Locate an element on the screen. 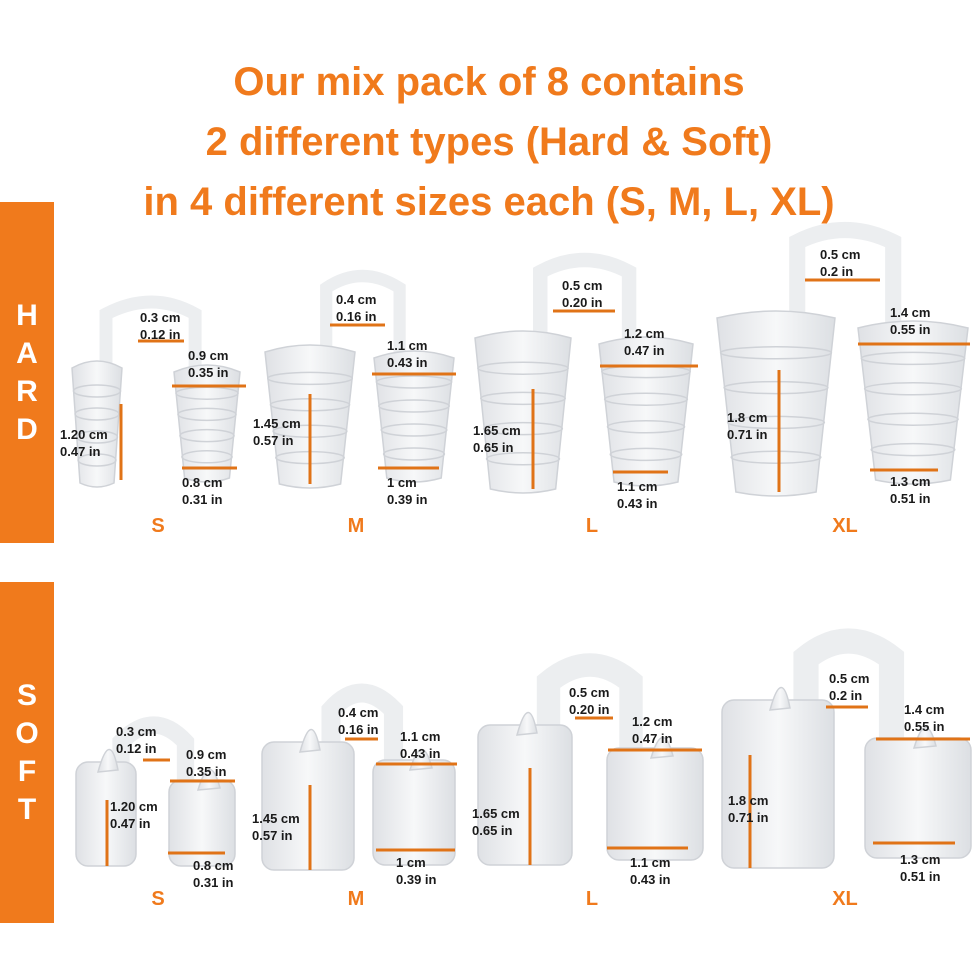 The height and width of the screenshot is (978, 978). hard-l-top-dim: 0.5 cm 0.20 in is located at coordinates (582, 294).